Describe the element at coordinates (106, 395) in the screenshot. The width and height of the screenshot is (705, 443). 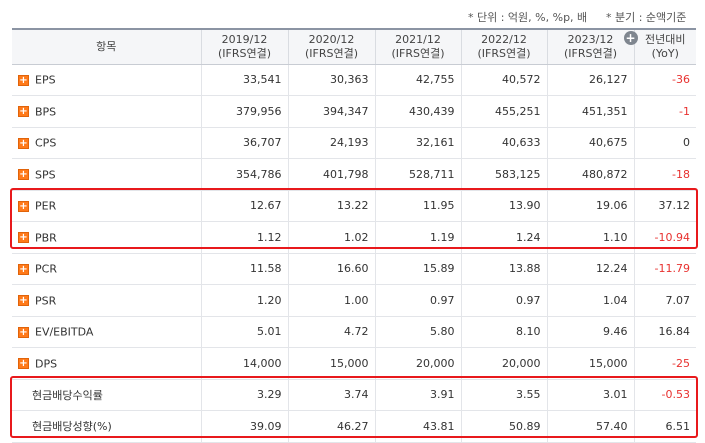
I see `row-name-cell: 현금배당수익률` at that location.